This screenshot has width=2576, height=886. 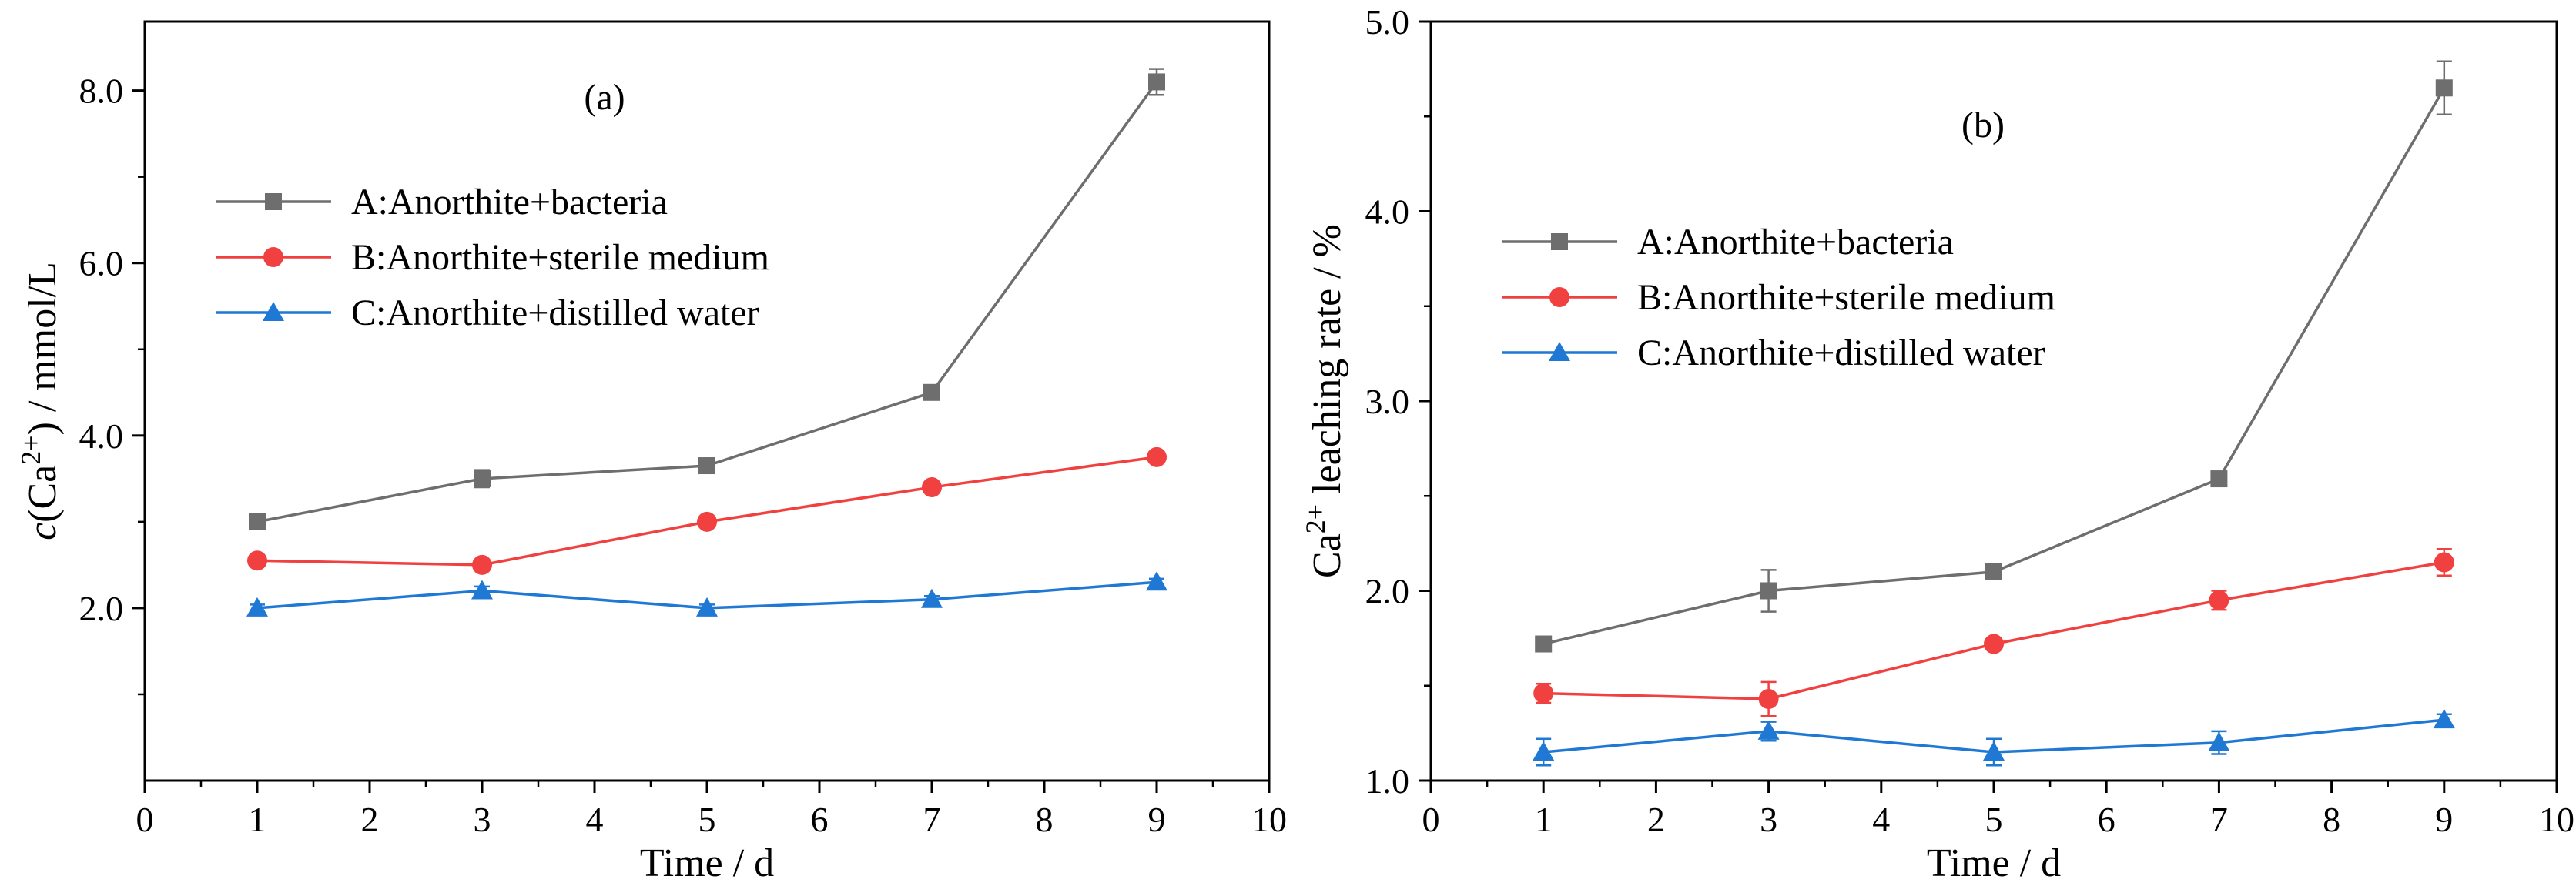 What do you see at coordinates (1387, 402) in the screenshot?
I see `y-tick-label: 3.0` at bounding box center [1387, 402].